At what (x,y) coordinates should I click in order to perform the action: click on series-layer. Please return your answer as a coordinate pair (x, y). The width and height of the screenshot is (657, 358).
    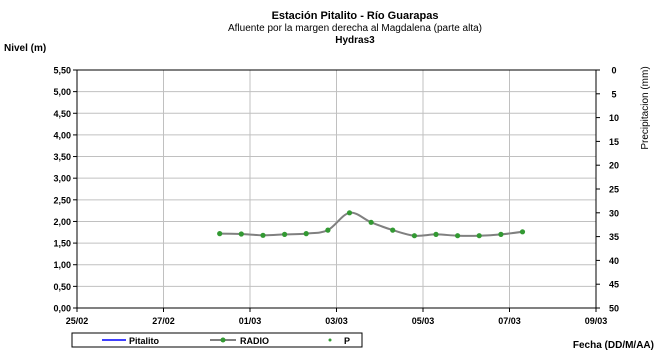
    Looking at the image, I should click on (371, 224).